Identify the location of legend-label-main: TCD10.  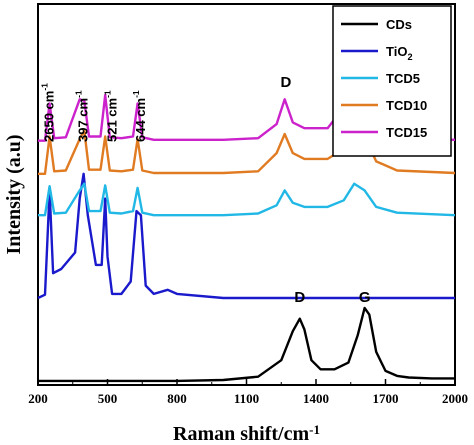
(406, 105).